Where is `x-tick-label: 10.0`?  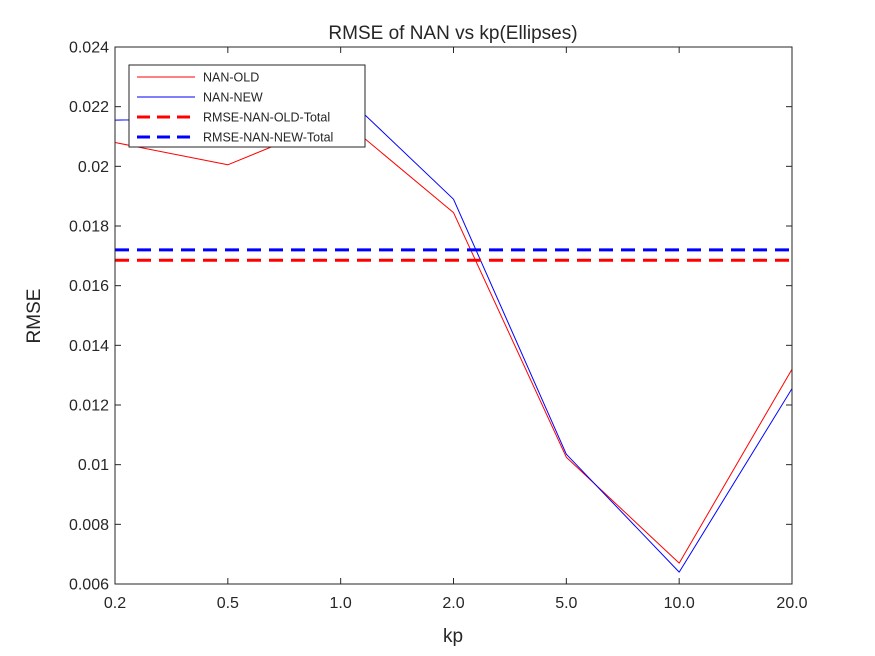
x-tick-label: 10.0 is located at coordinates (679, 603).